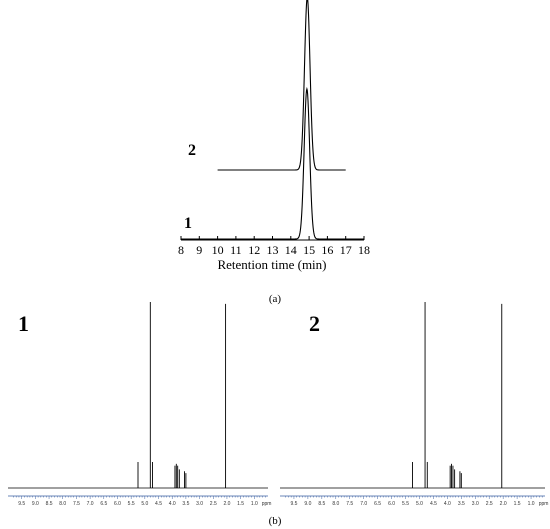  Describe the element at coordinates (275, 521) in the screenshot. I see `panel-caption-b: (b)` at that location.